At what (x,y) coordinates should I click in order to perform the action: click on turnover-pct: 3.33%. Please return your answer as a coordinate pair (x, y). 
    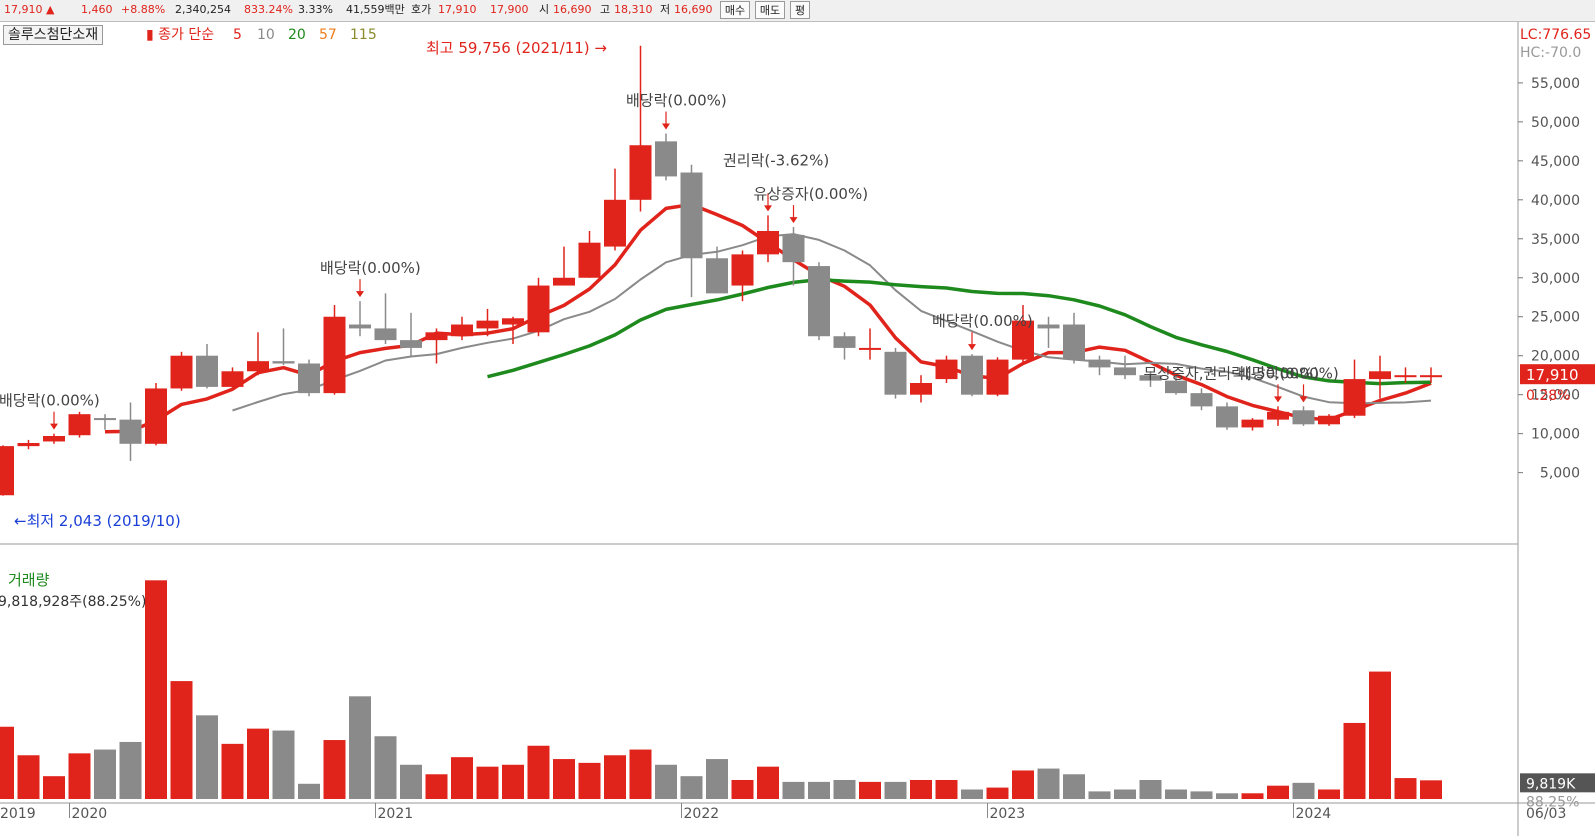
    Looking at the image, I should click on (315, 9).